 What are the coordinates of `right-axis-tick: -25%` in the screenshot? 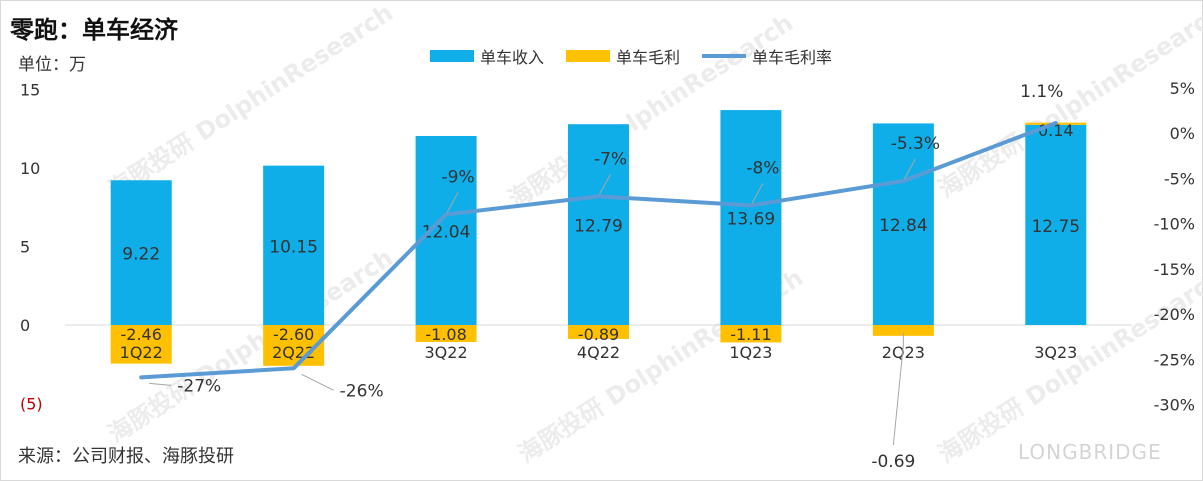 It's located at (1174, 359).